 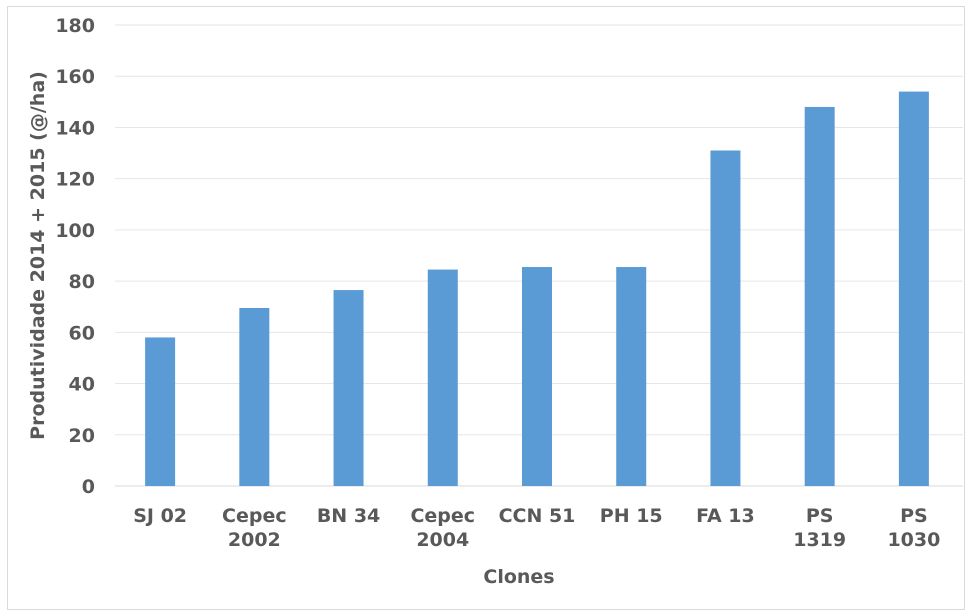 What do you see at coordinates (82, 333) in the screenshot?
I see `y-tick-label: 60` at bounding box center [82, 333].